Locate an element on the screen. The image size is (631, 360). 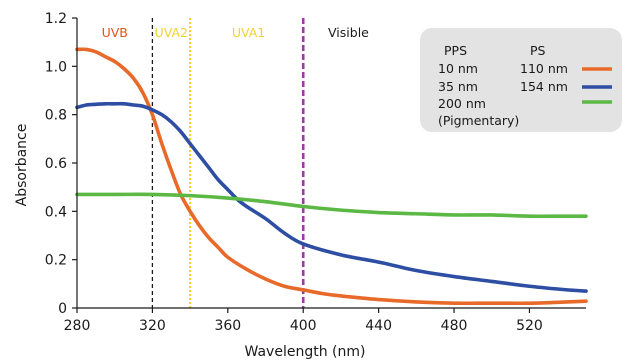
y-tick-label: 0.4 is located at coordinates (56, 212).